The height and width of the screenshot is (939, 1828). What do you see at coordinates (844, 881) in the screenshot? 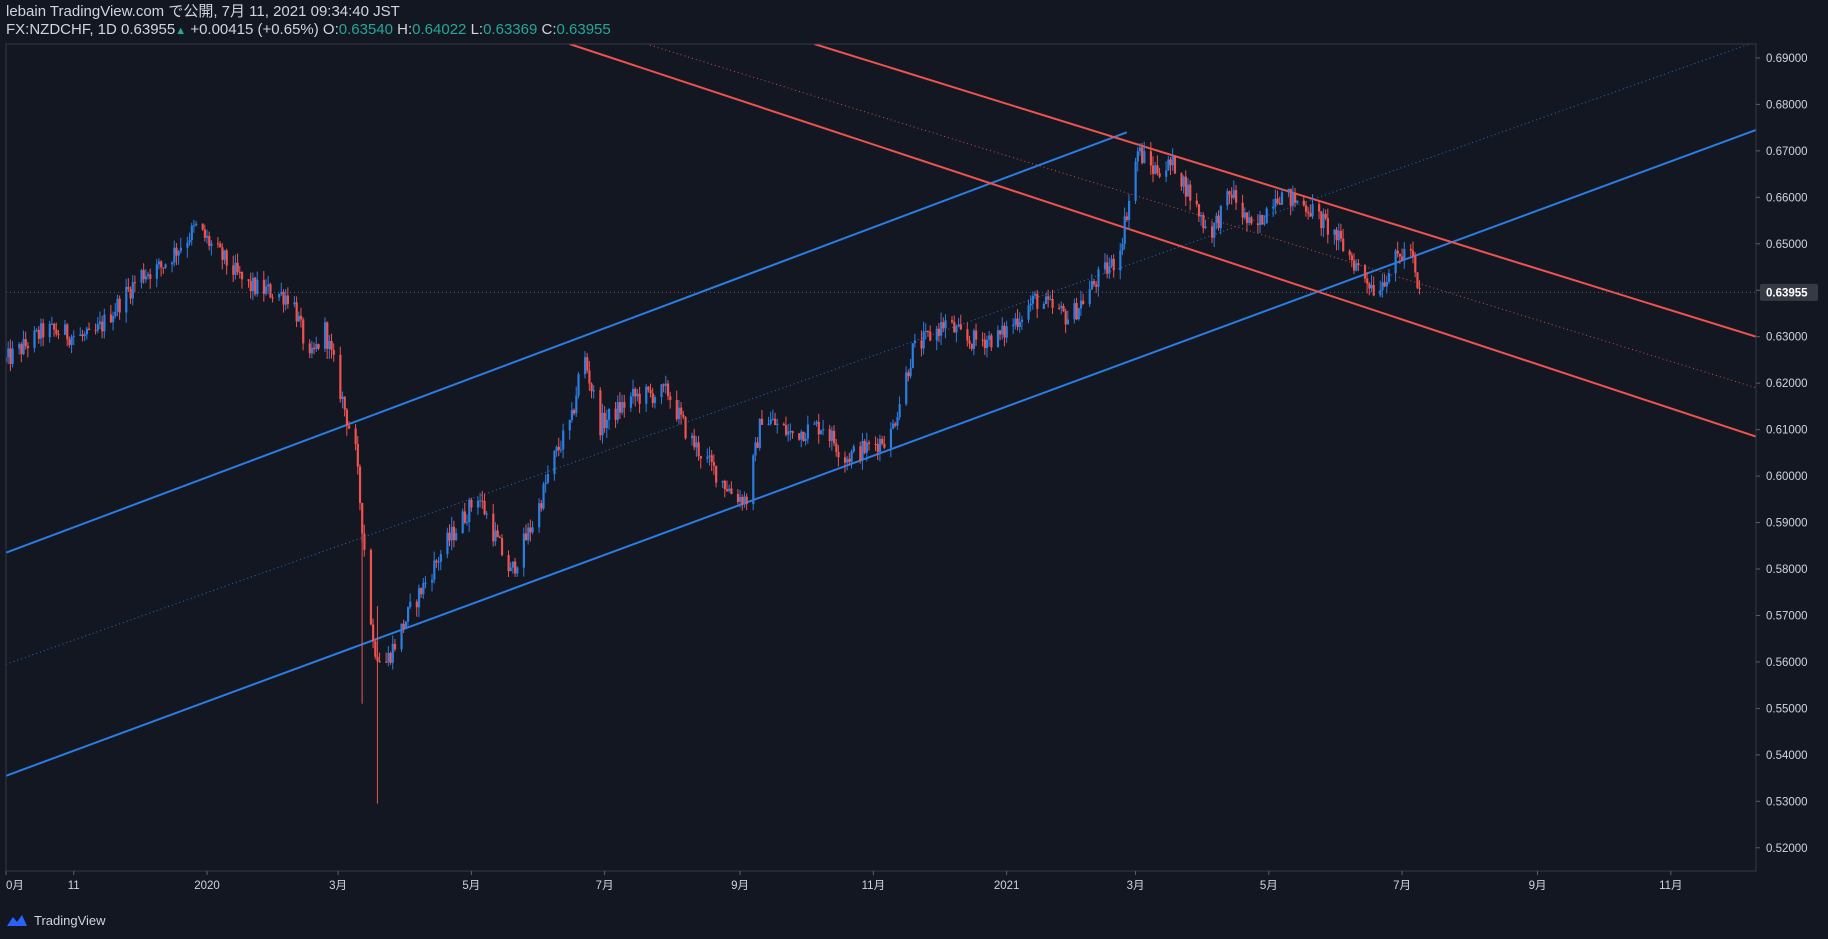
I see `time-axis: 0月 11 2020 3月 5月 7月 9月 11月 2021 3月 5月 7月 9月 11月` at bounding box center [844, 881].